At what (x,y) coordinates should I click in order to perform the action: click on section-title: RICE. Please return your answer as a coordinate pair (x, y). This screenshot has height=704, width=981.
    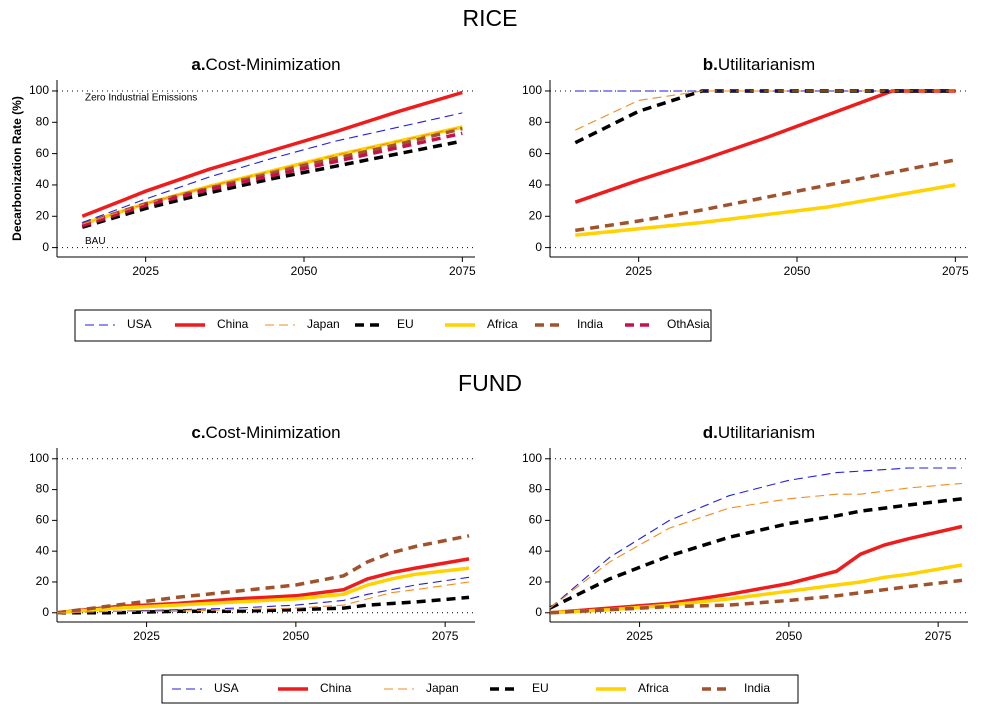
    Looking at the image, I should click on (490, 18).